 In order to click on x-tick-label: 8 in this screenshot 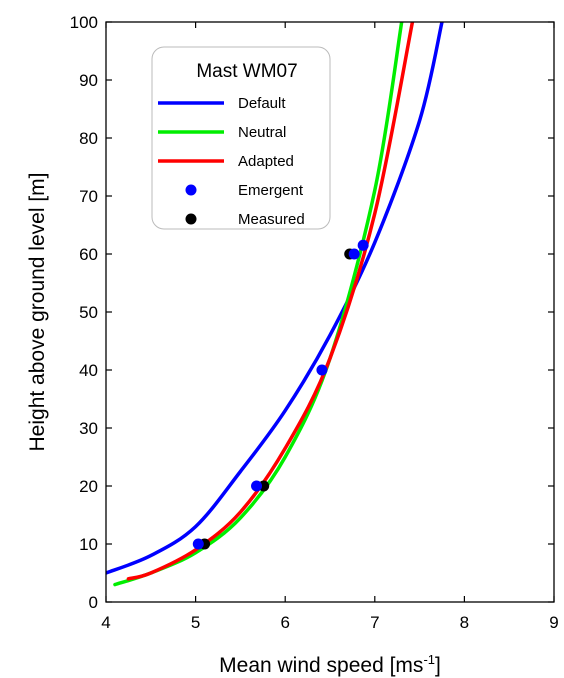, I will do `click(464, 622)`.